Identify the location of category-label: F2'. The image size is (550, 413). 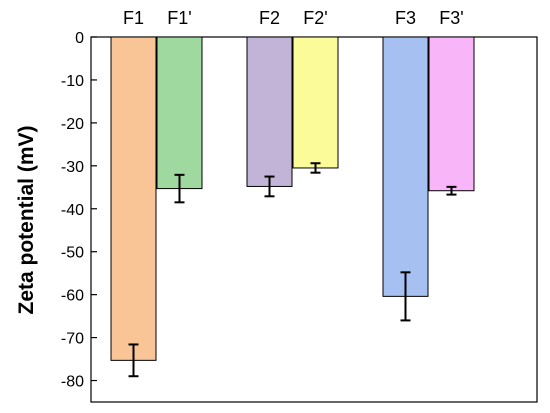
(315, 18).